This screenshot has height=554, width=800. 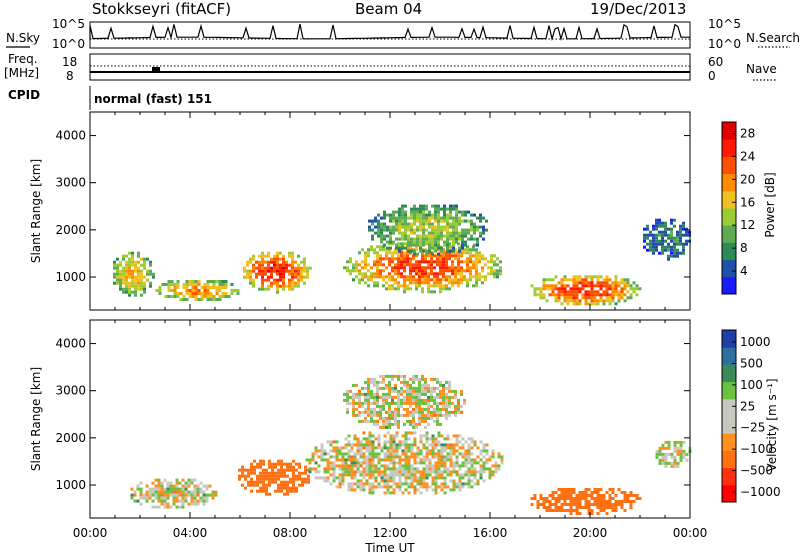 What do you see at coordinates (752, 428) in the screenshot?
I see `colorbar-tick-label: −25` at bounding box center [752, 428].